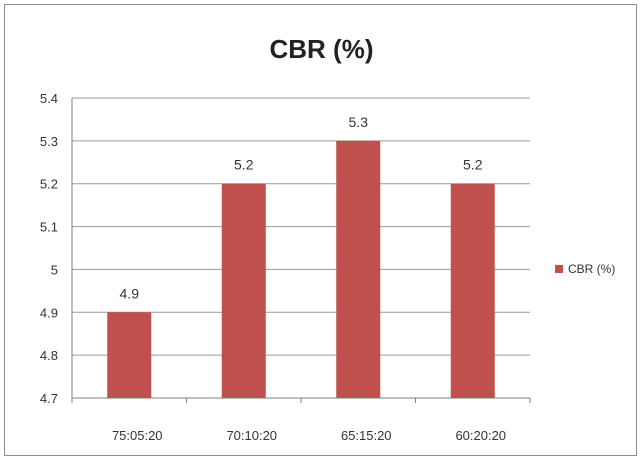  Describe the element at coordinates (359, 122) in the screenshot. I see `data-label: 5.3` at that location.